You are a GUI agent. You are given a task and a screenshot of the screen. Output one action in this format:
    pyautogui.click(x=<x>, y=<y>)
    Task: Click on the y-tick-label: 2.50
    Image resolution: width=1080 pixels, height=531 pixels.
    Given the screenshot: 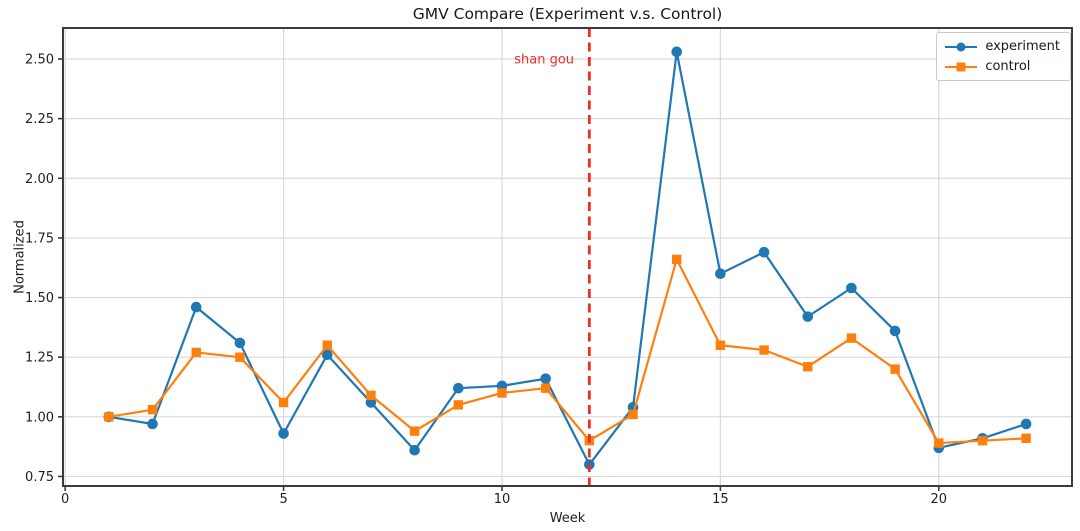 What is the action you would take?
    pyautogui.click(x=39, y=60)
    